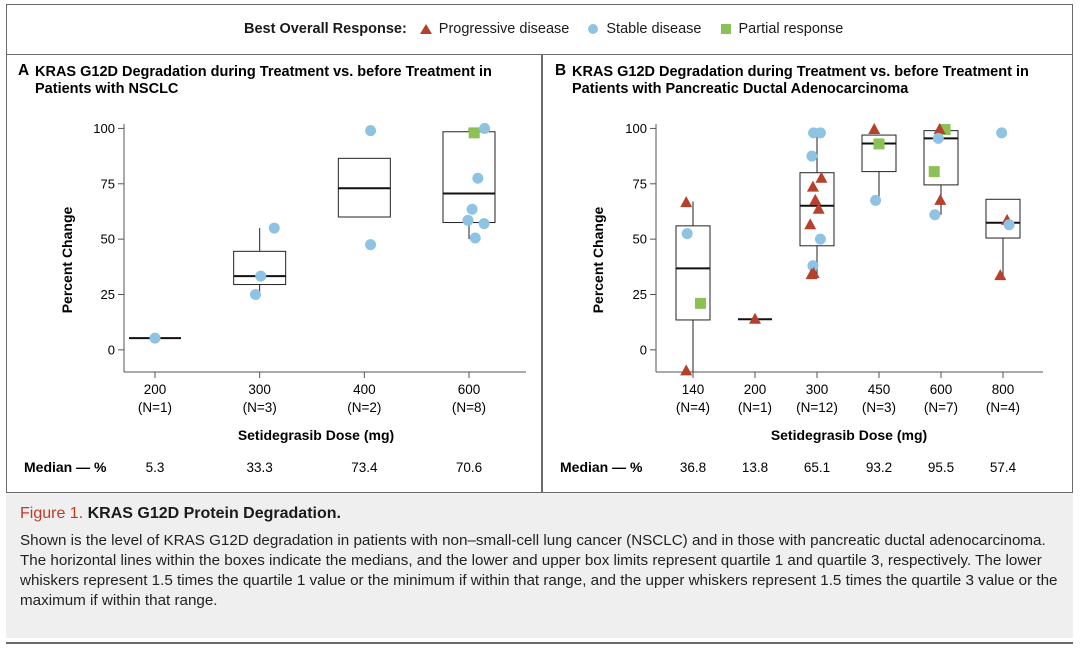  Describe the element at coordinates (693, 467) in the screenshot. I see `median-value: 36.8` at that location.